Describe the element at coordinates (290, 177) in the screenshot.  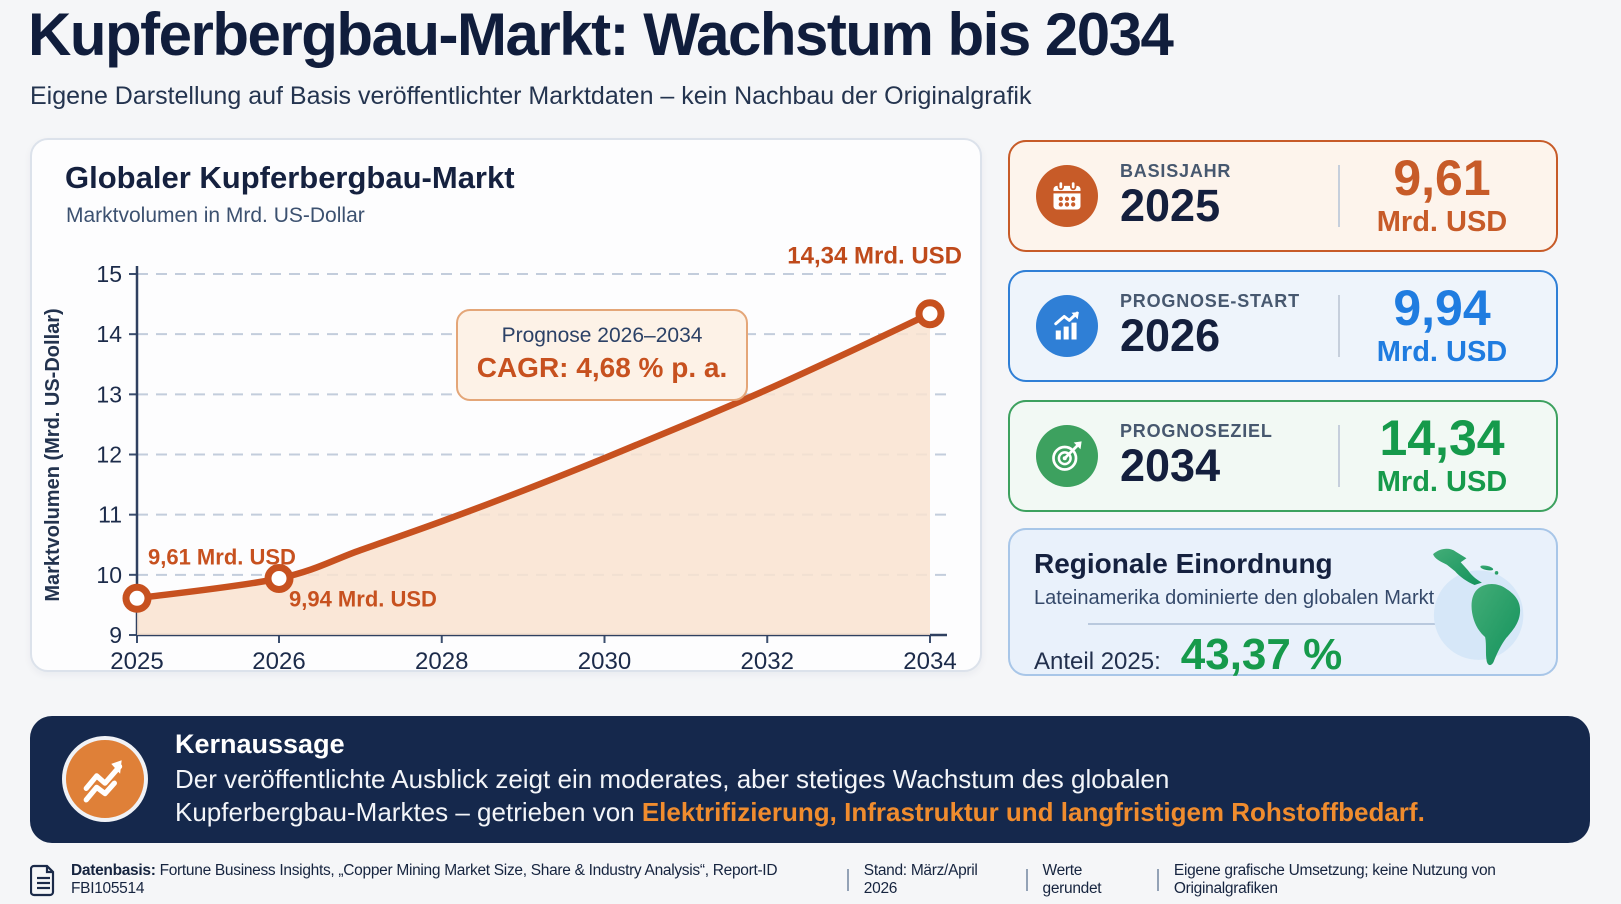
I see `chart-title: Globaler Kupferbergbau-Markt` at that location.